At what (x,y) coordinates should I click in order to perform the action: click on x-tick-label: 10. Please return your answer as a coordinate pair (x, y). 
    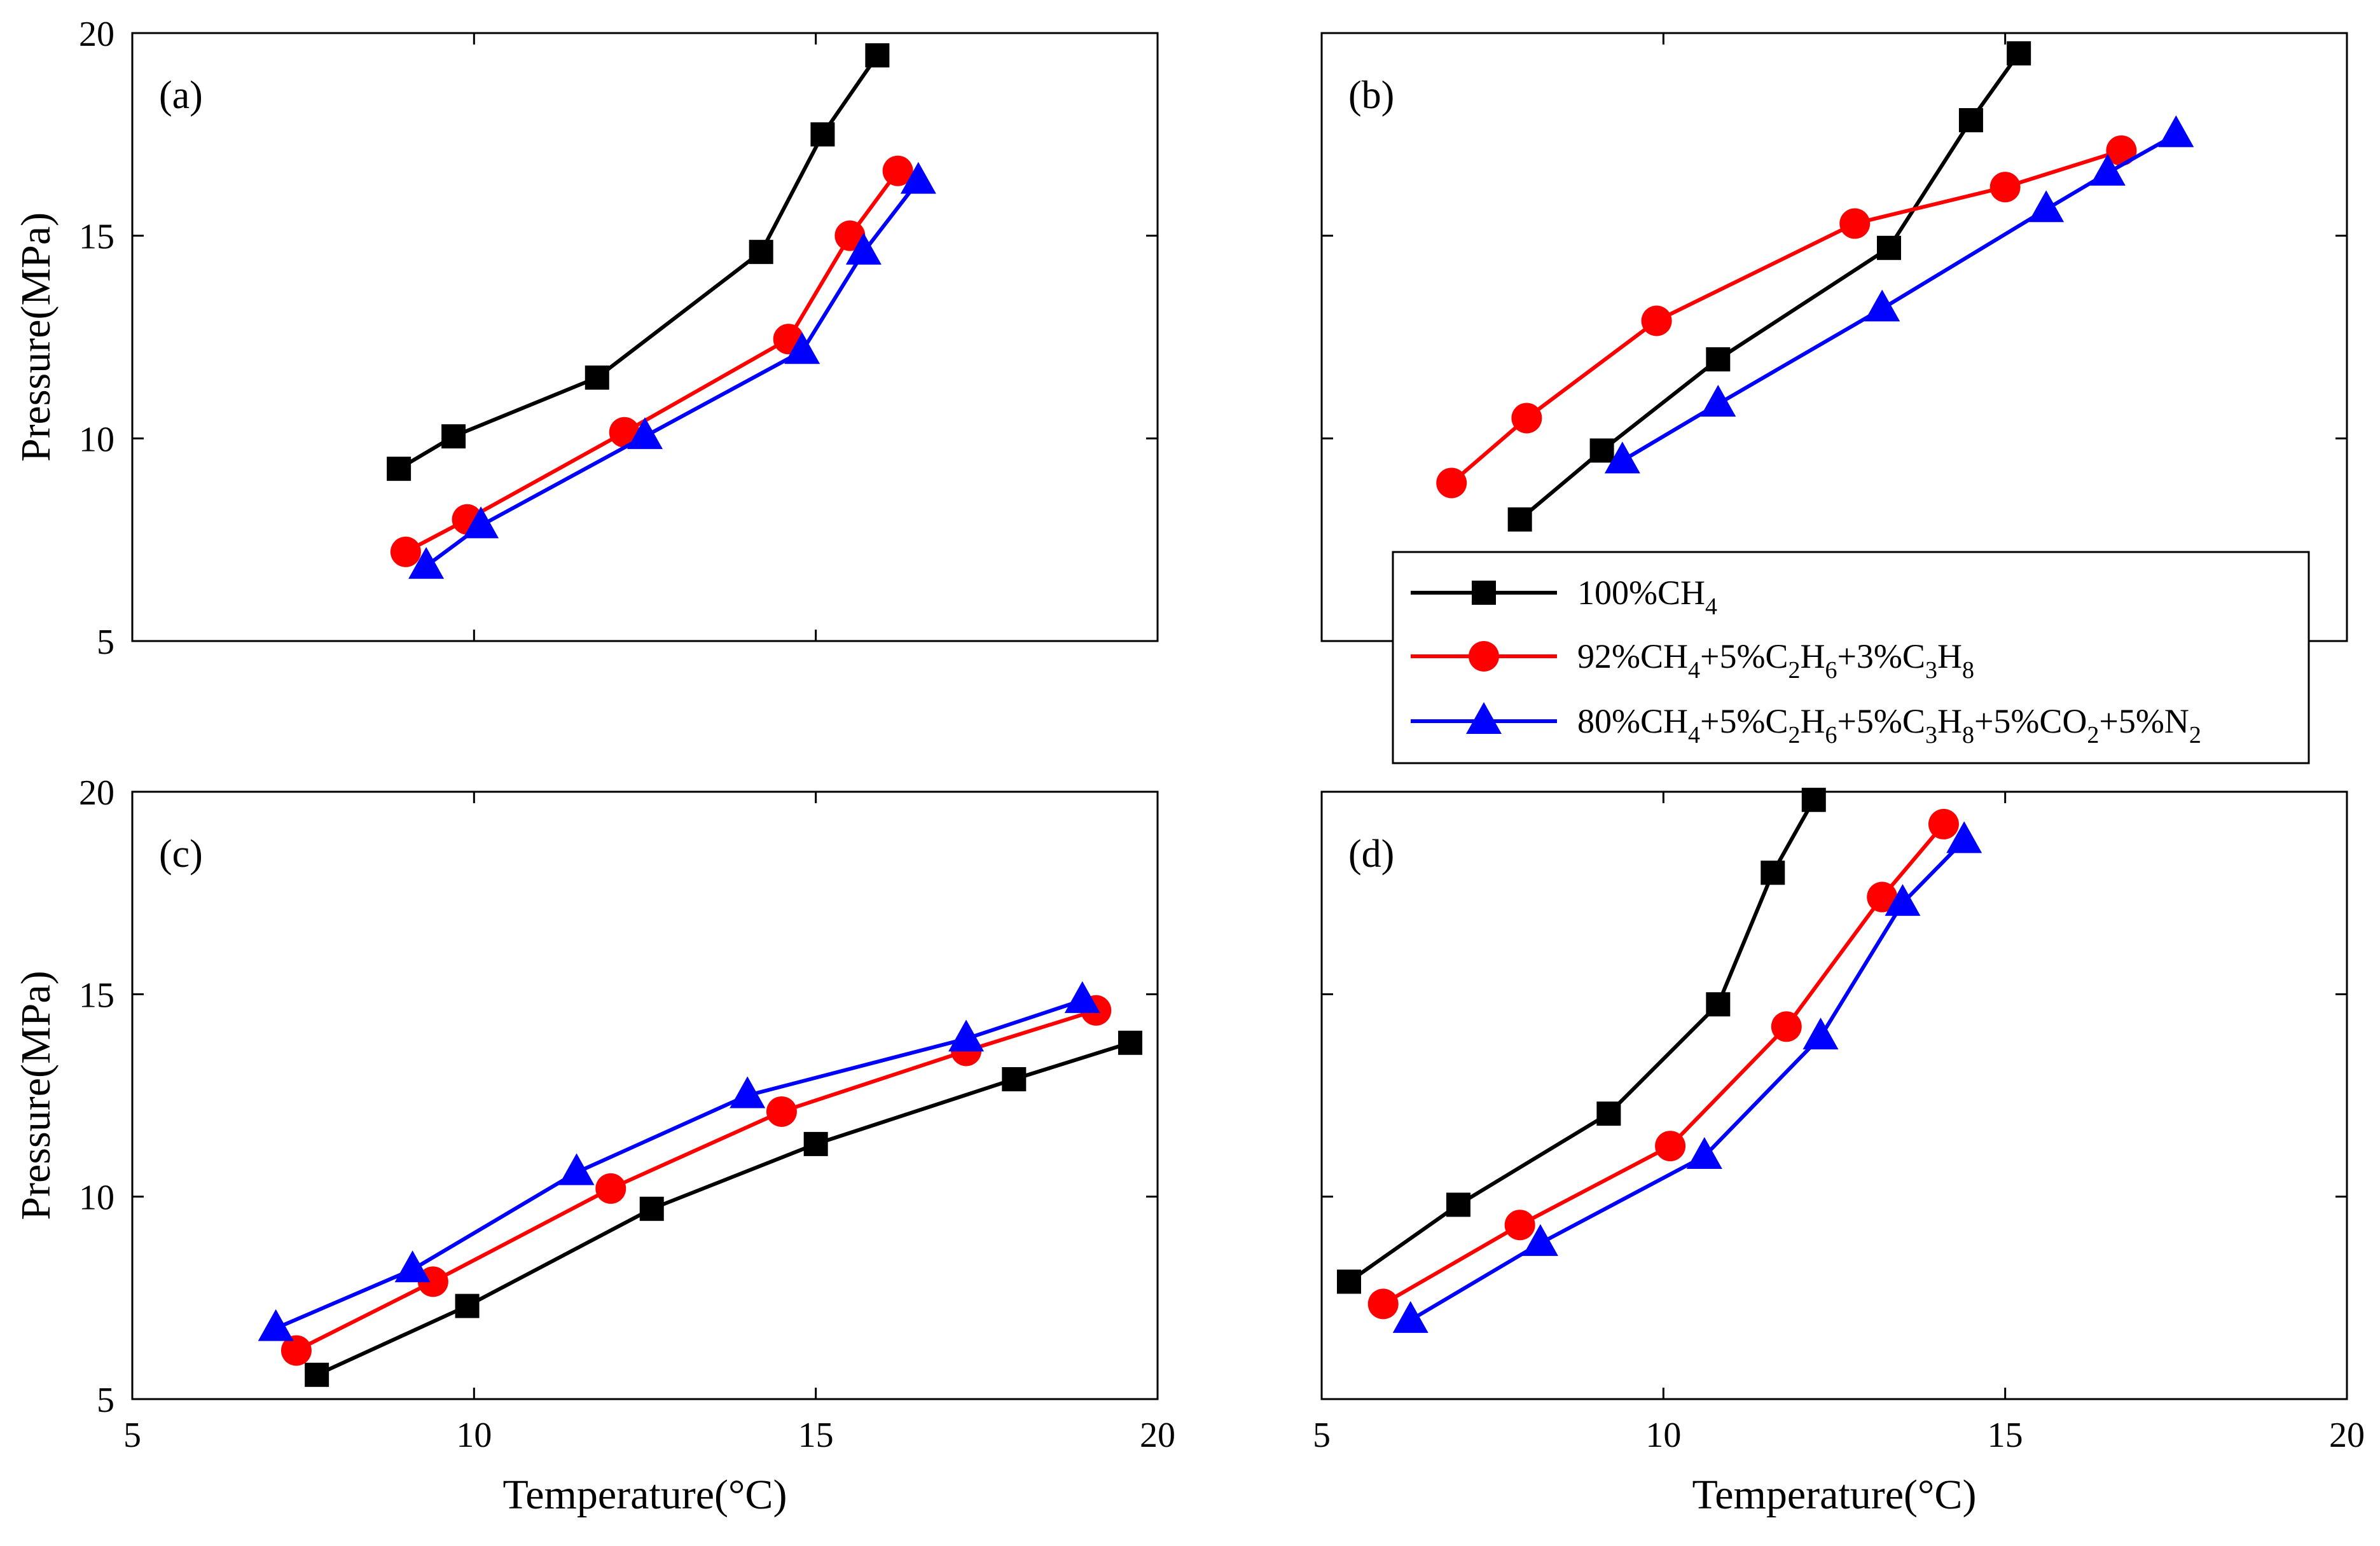
    Looking at the image, I should click on (1663, 1435).